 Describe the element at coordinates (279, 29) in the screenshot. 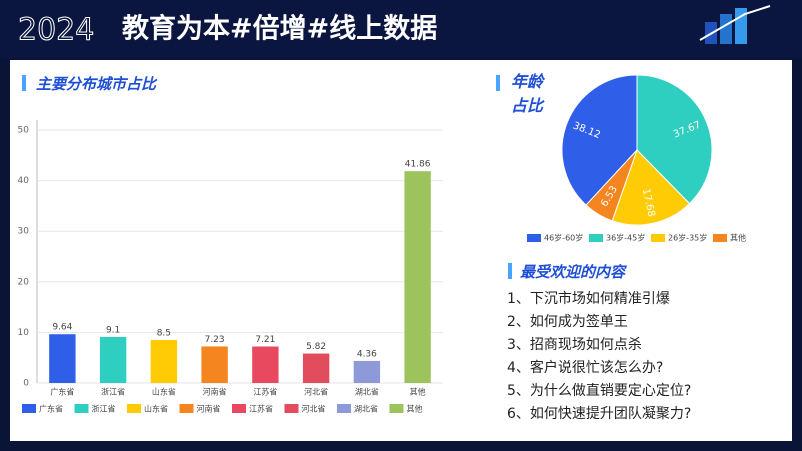

I see `header-title: 教育为本#倍增#线上数据` at that location.